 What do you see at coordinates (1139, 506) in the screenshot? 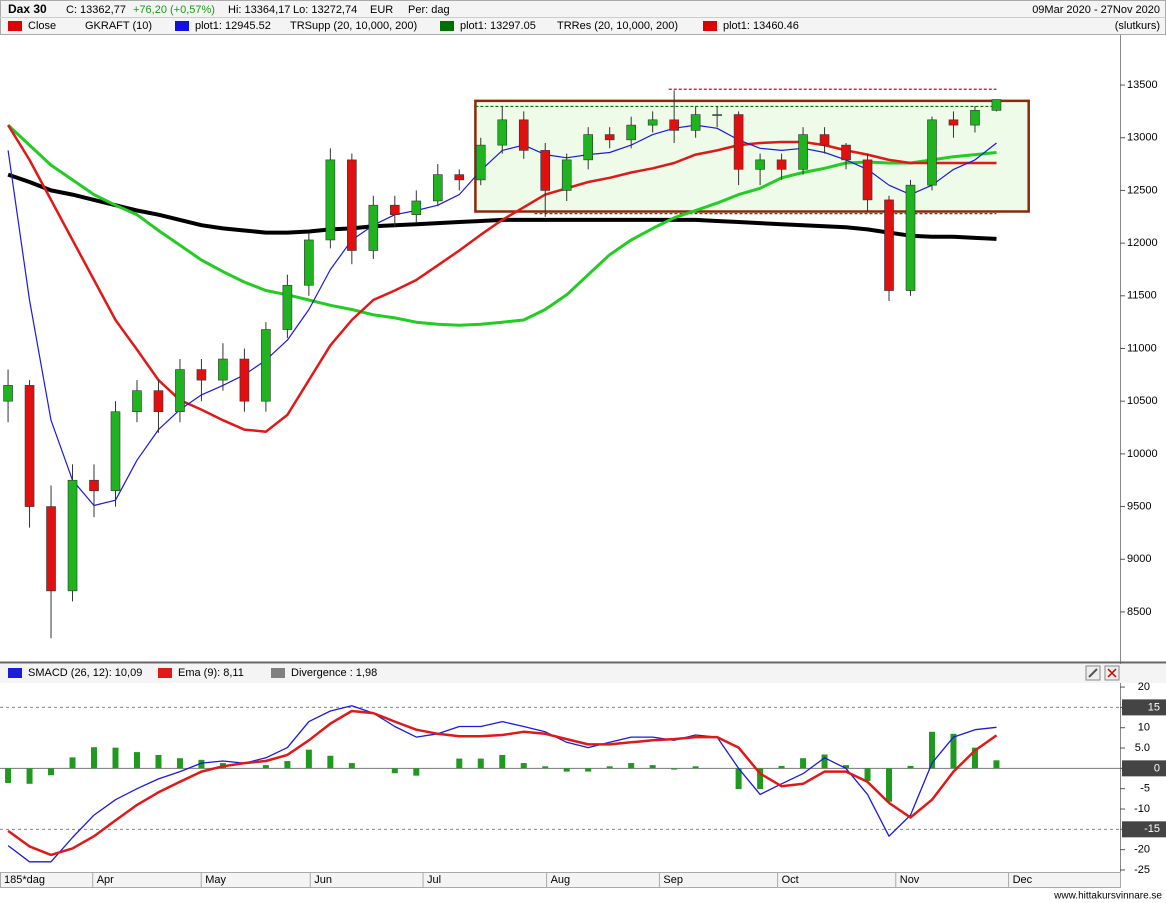
I see `y-tick-label: 9500` at bounding box center [1139, 506].